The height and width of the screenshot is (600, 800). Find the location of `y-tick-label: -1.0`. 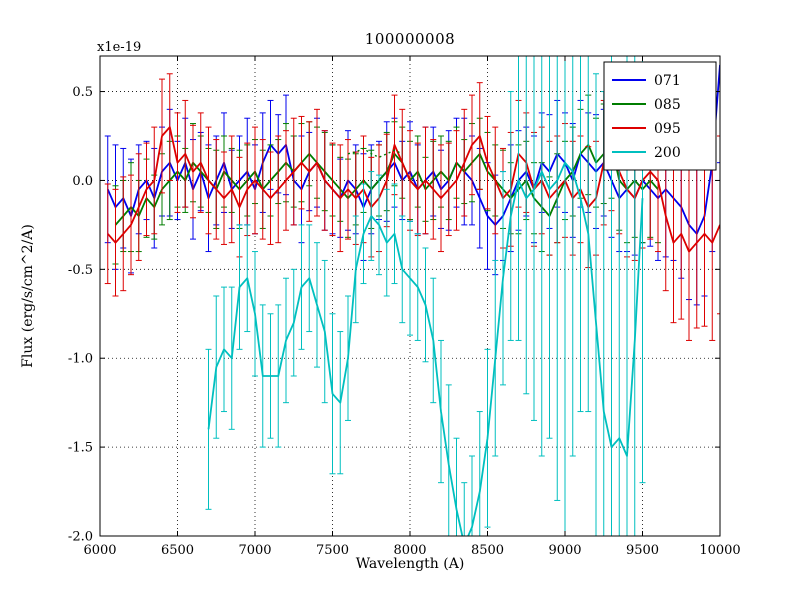

y-tick-label: -1.0 is located at coordinates (80, 359).